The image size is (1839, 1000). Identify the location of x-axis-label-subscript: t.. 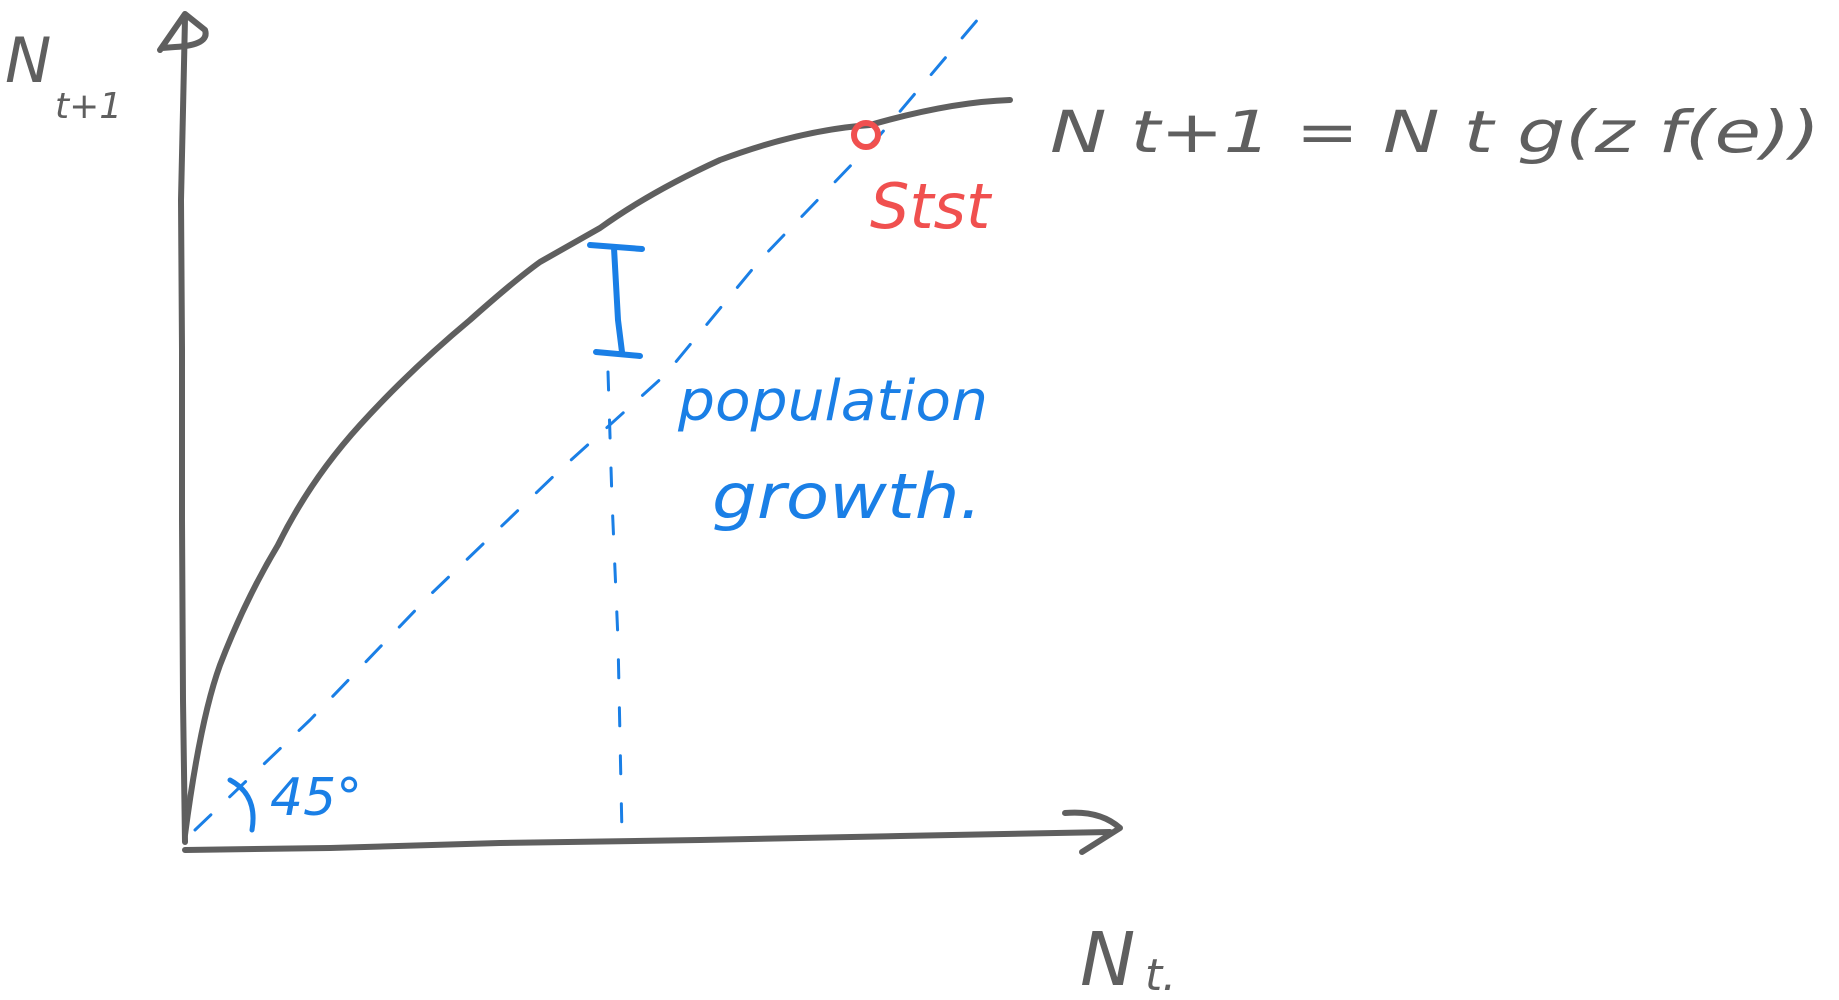
(1160, 975).